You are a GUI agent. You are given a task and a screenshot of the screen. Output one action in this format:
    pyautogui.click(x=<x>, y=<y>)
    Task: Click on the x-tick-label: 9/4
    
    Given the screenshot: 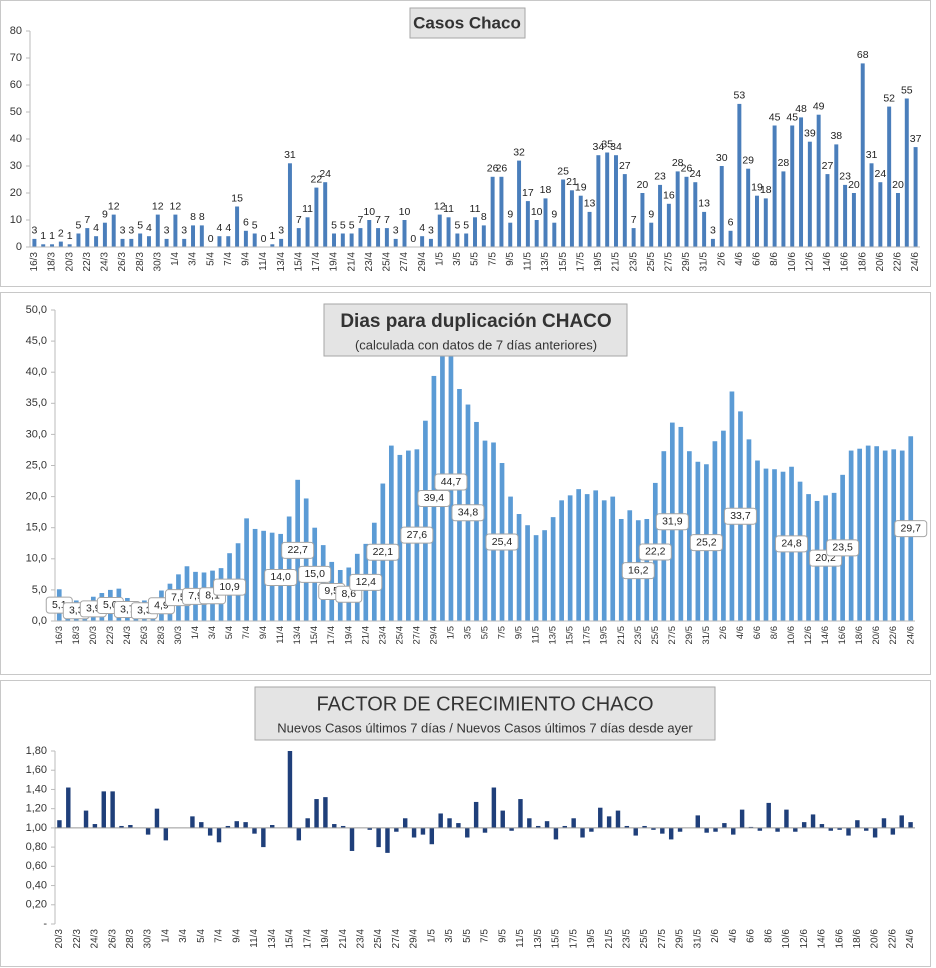 What is the action you would take?
    pyautogui.click(x=246, y=259)
    